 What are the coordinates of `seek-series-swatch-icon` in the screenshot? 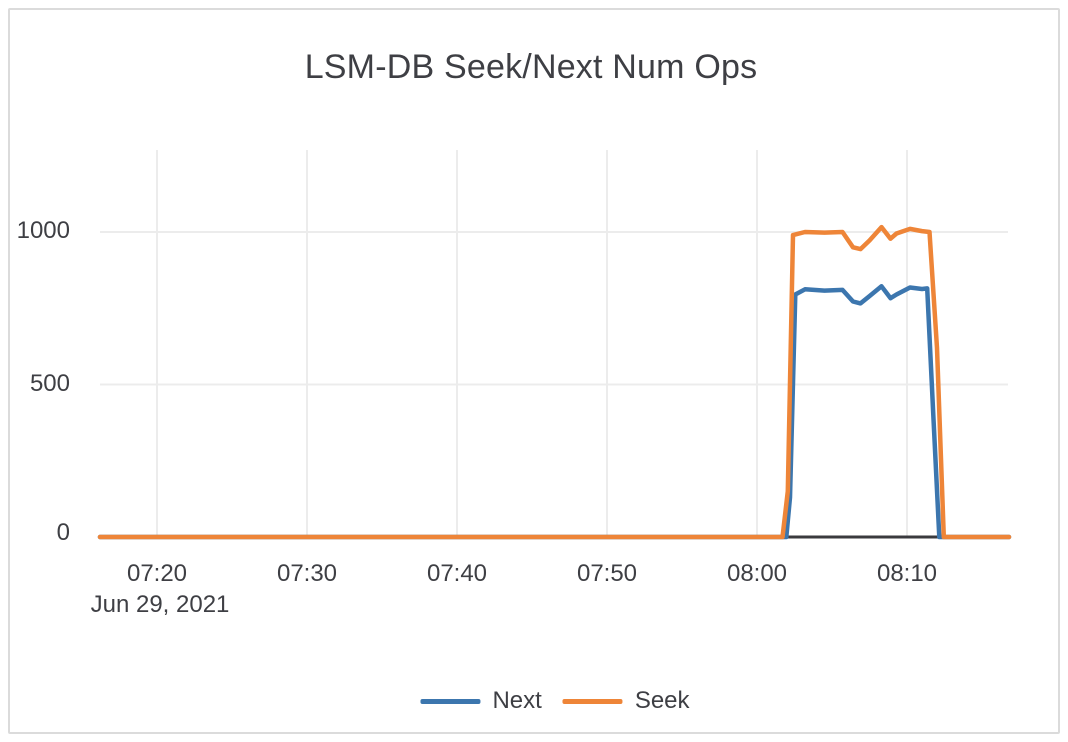 It's located at (592, 701).